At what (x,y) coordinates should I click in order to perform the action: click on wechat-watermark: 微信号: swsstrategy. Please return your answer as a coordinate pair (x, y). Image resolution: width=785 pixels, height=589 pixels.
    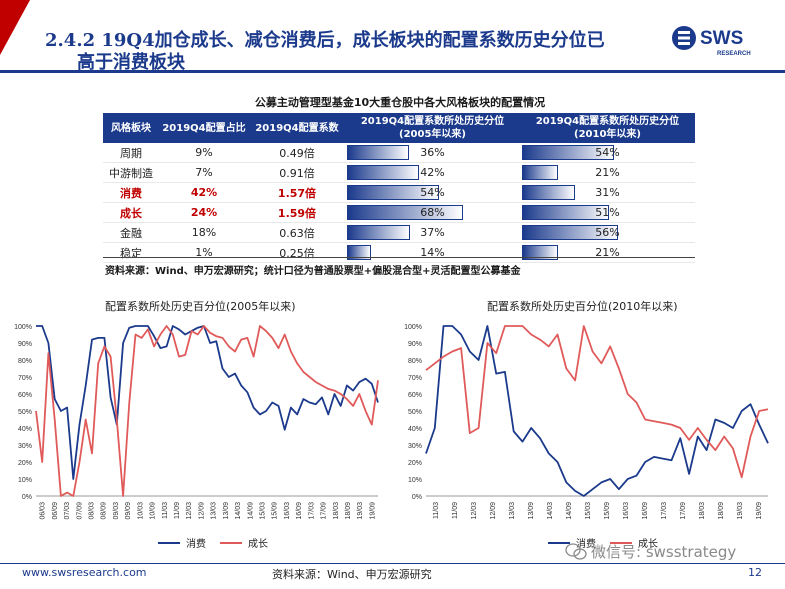
    Looking at the image, I should click on (650, 551).